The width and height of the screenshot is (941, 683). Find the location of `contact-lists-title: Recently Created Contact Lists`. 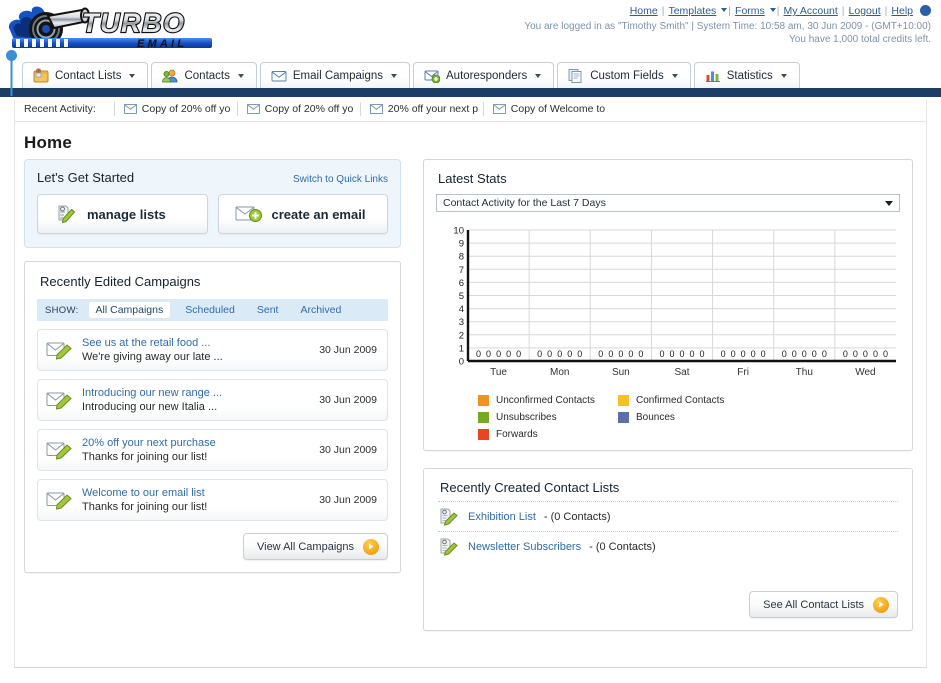

contact-lists-title: Recently Created Contact Lists is located at coordinates (530, 487).